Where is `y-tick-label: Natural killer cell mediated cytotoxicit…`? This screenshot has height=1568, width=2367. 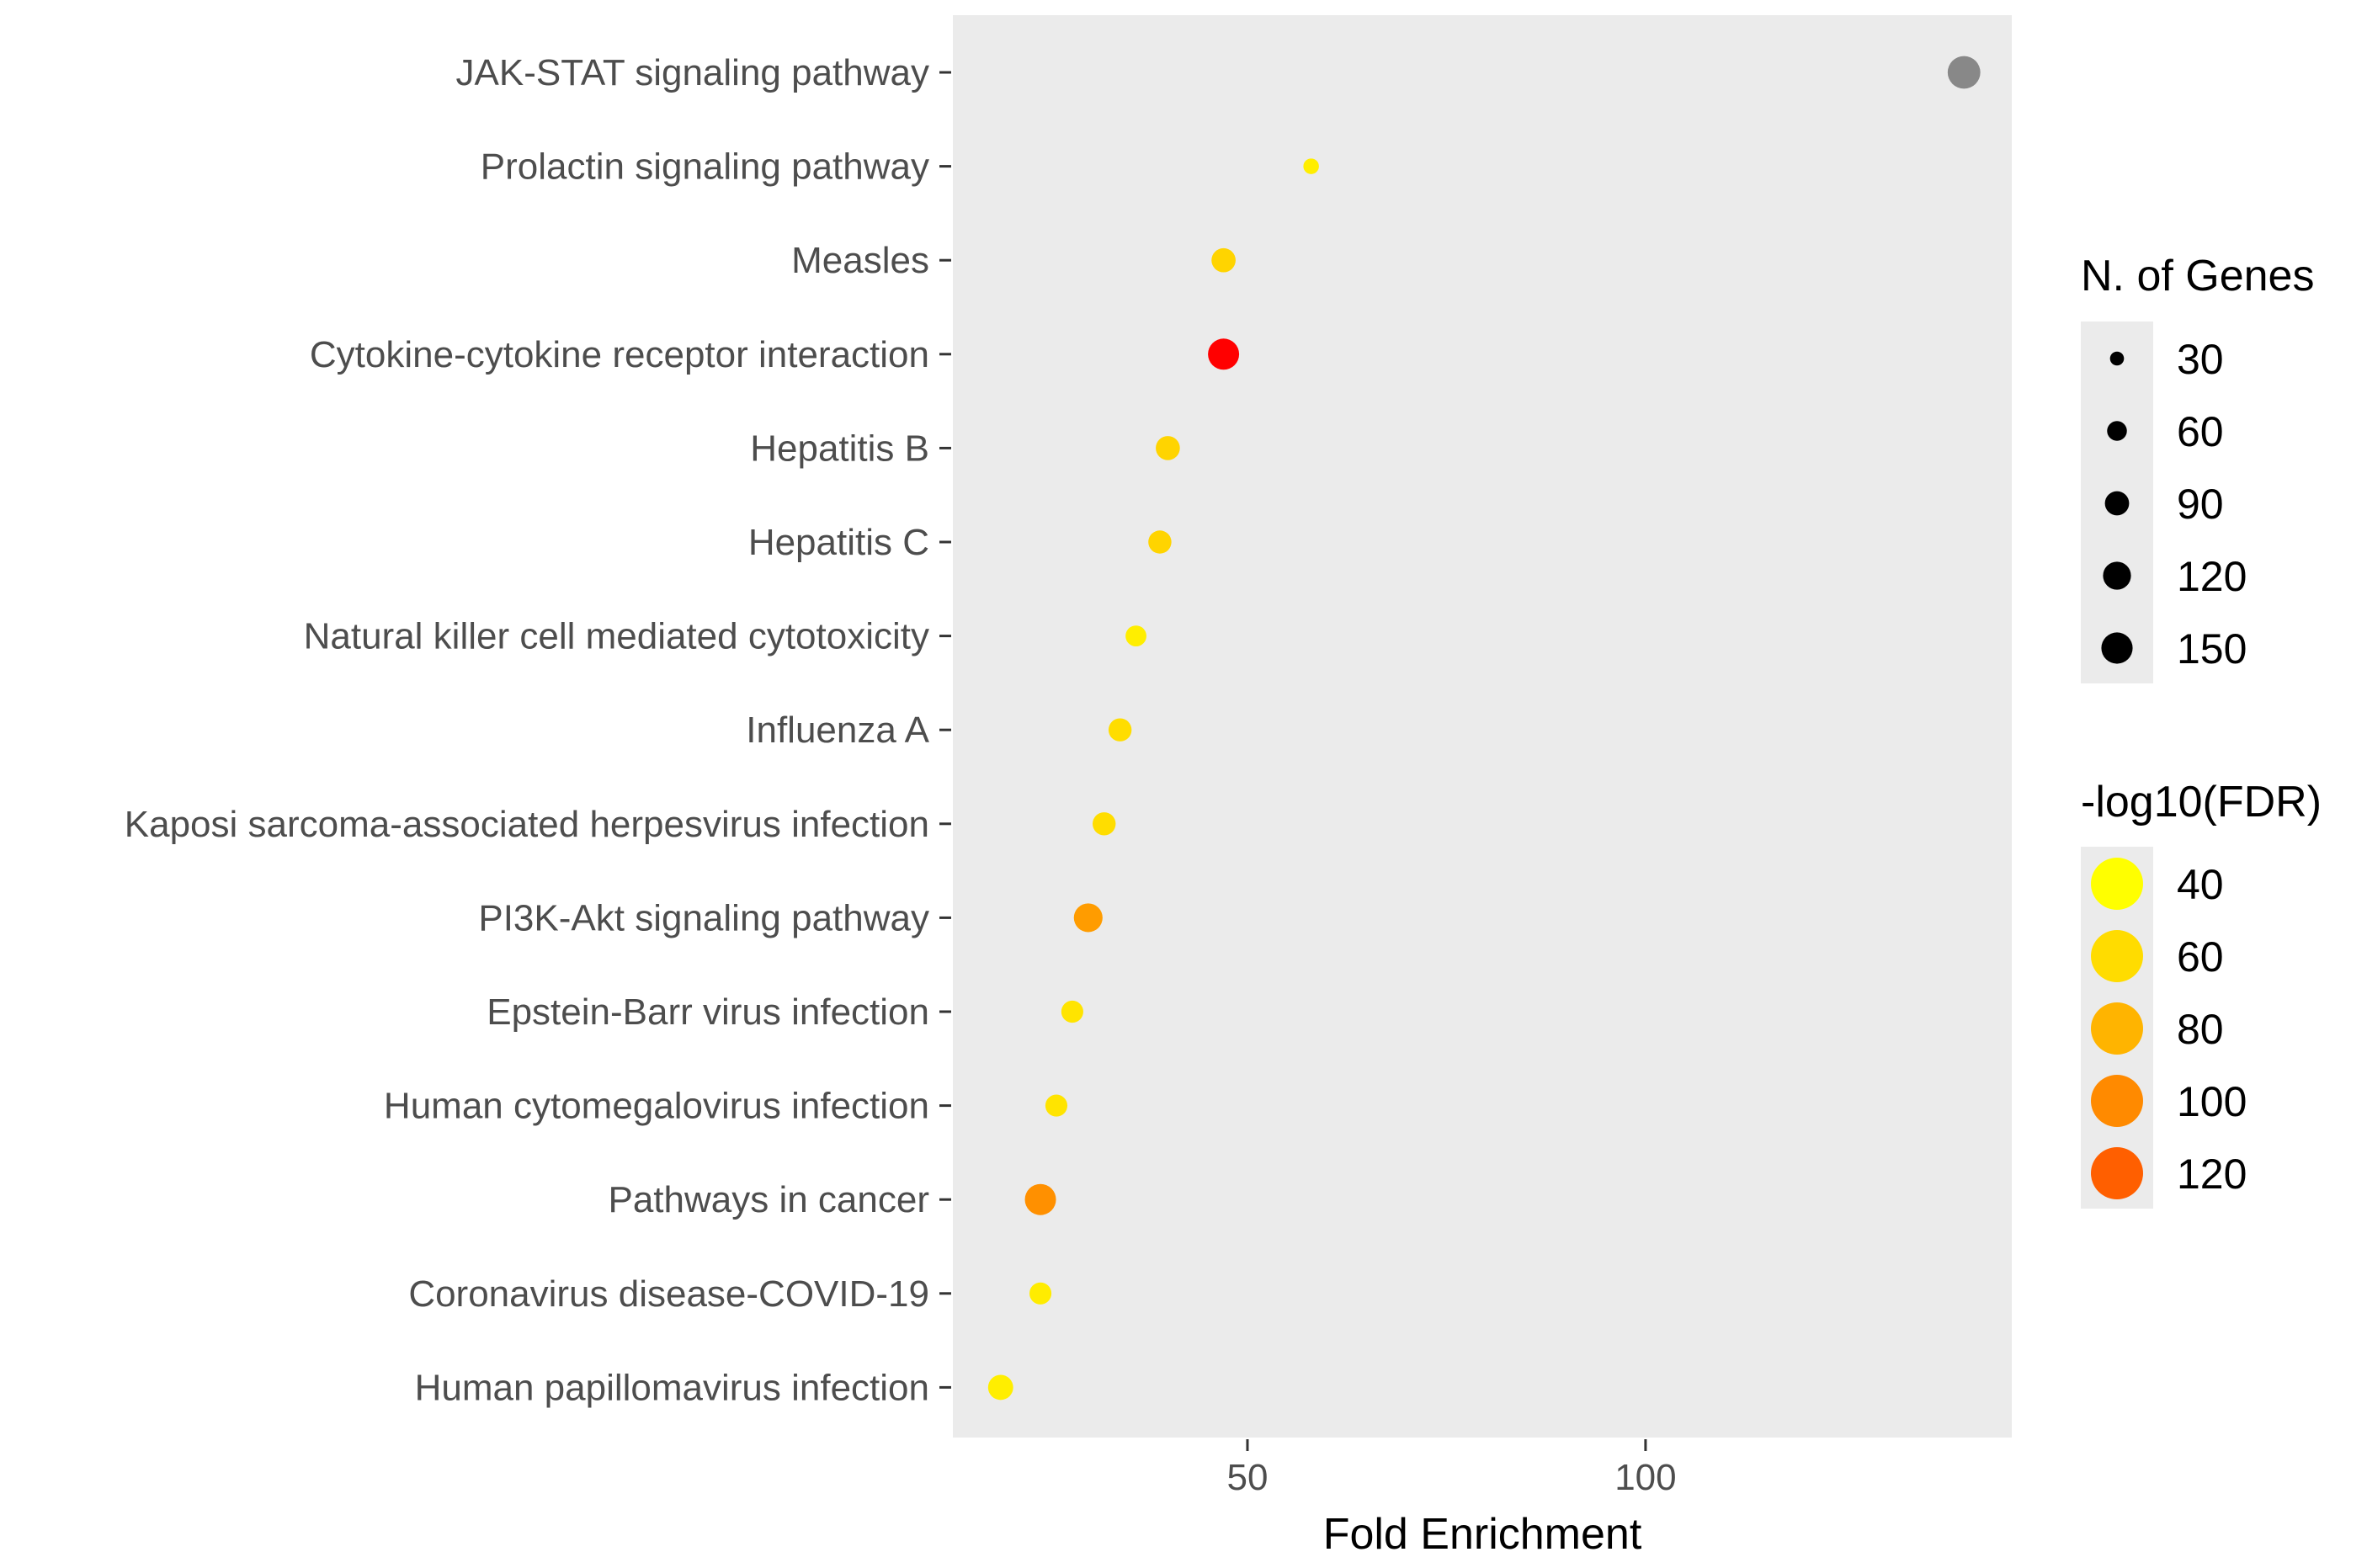 y-tick-label: Natural killer cell mediated cytotoxicit… is located at coordinates (616, 636).